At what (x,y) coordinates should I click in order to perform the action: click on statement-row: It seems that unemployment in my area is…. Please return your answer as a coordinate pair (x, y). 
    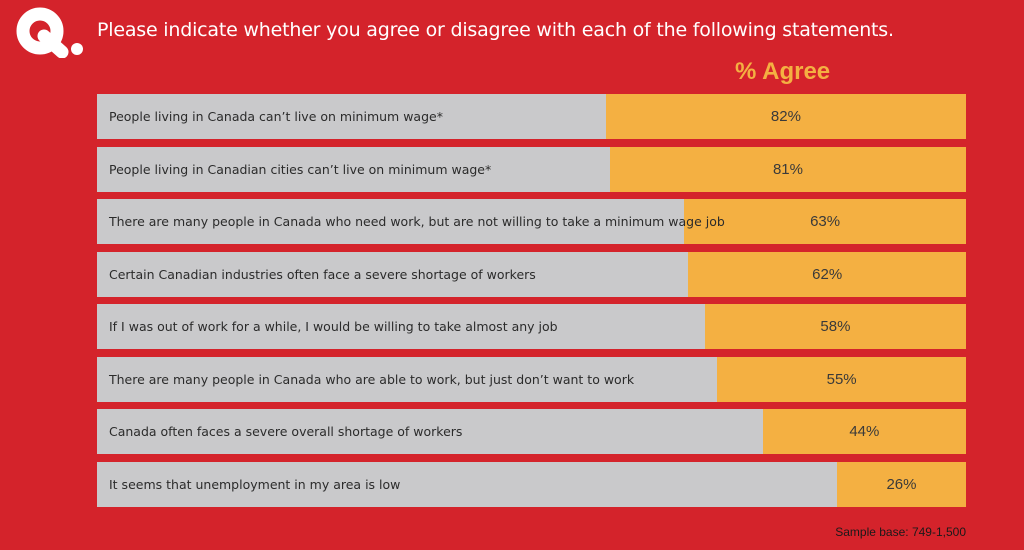
    Looking at the image, I should click on (531, 484).